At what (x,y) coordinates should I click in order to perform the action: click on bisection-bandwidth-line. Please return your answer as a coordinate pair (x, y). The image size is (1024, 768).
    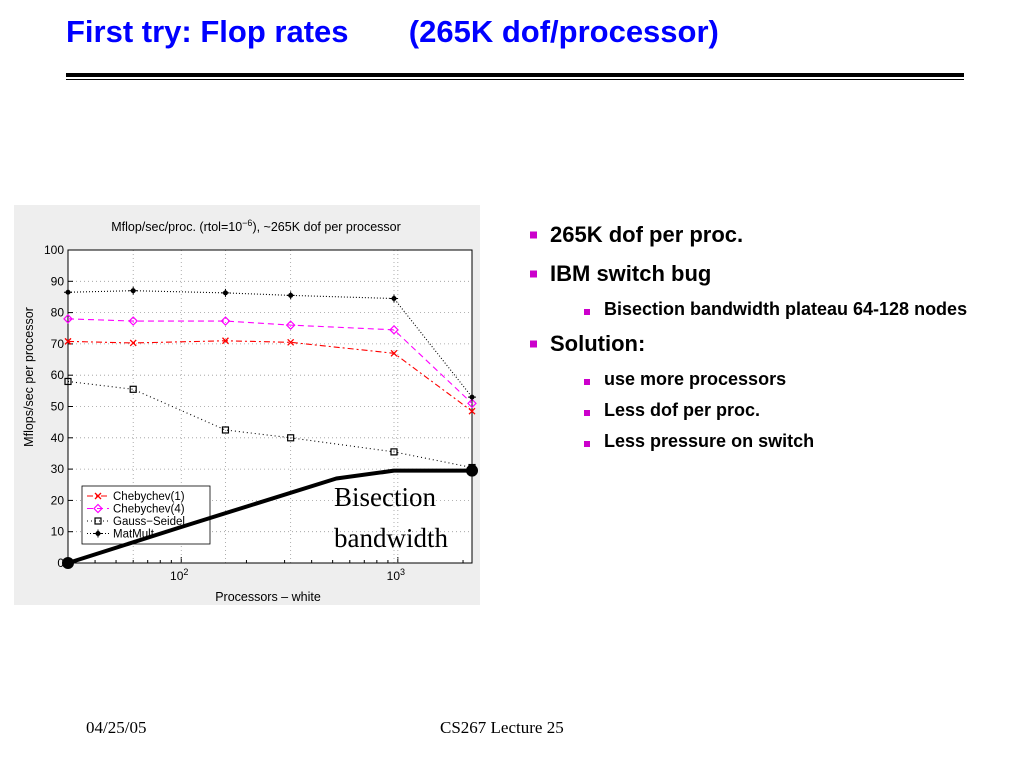
    Looking at the image, I should click on (269, 516).